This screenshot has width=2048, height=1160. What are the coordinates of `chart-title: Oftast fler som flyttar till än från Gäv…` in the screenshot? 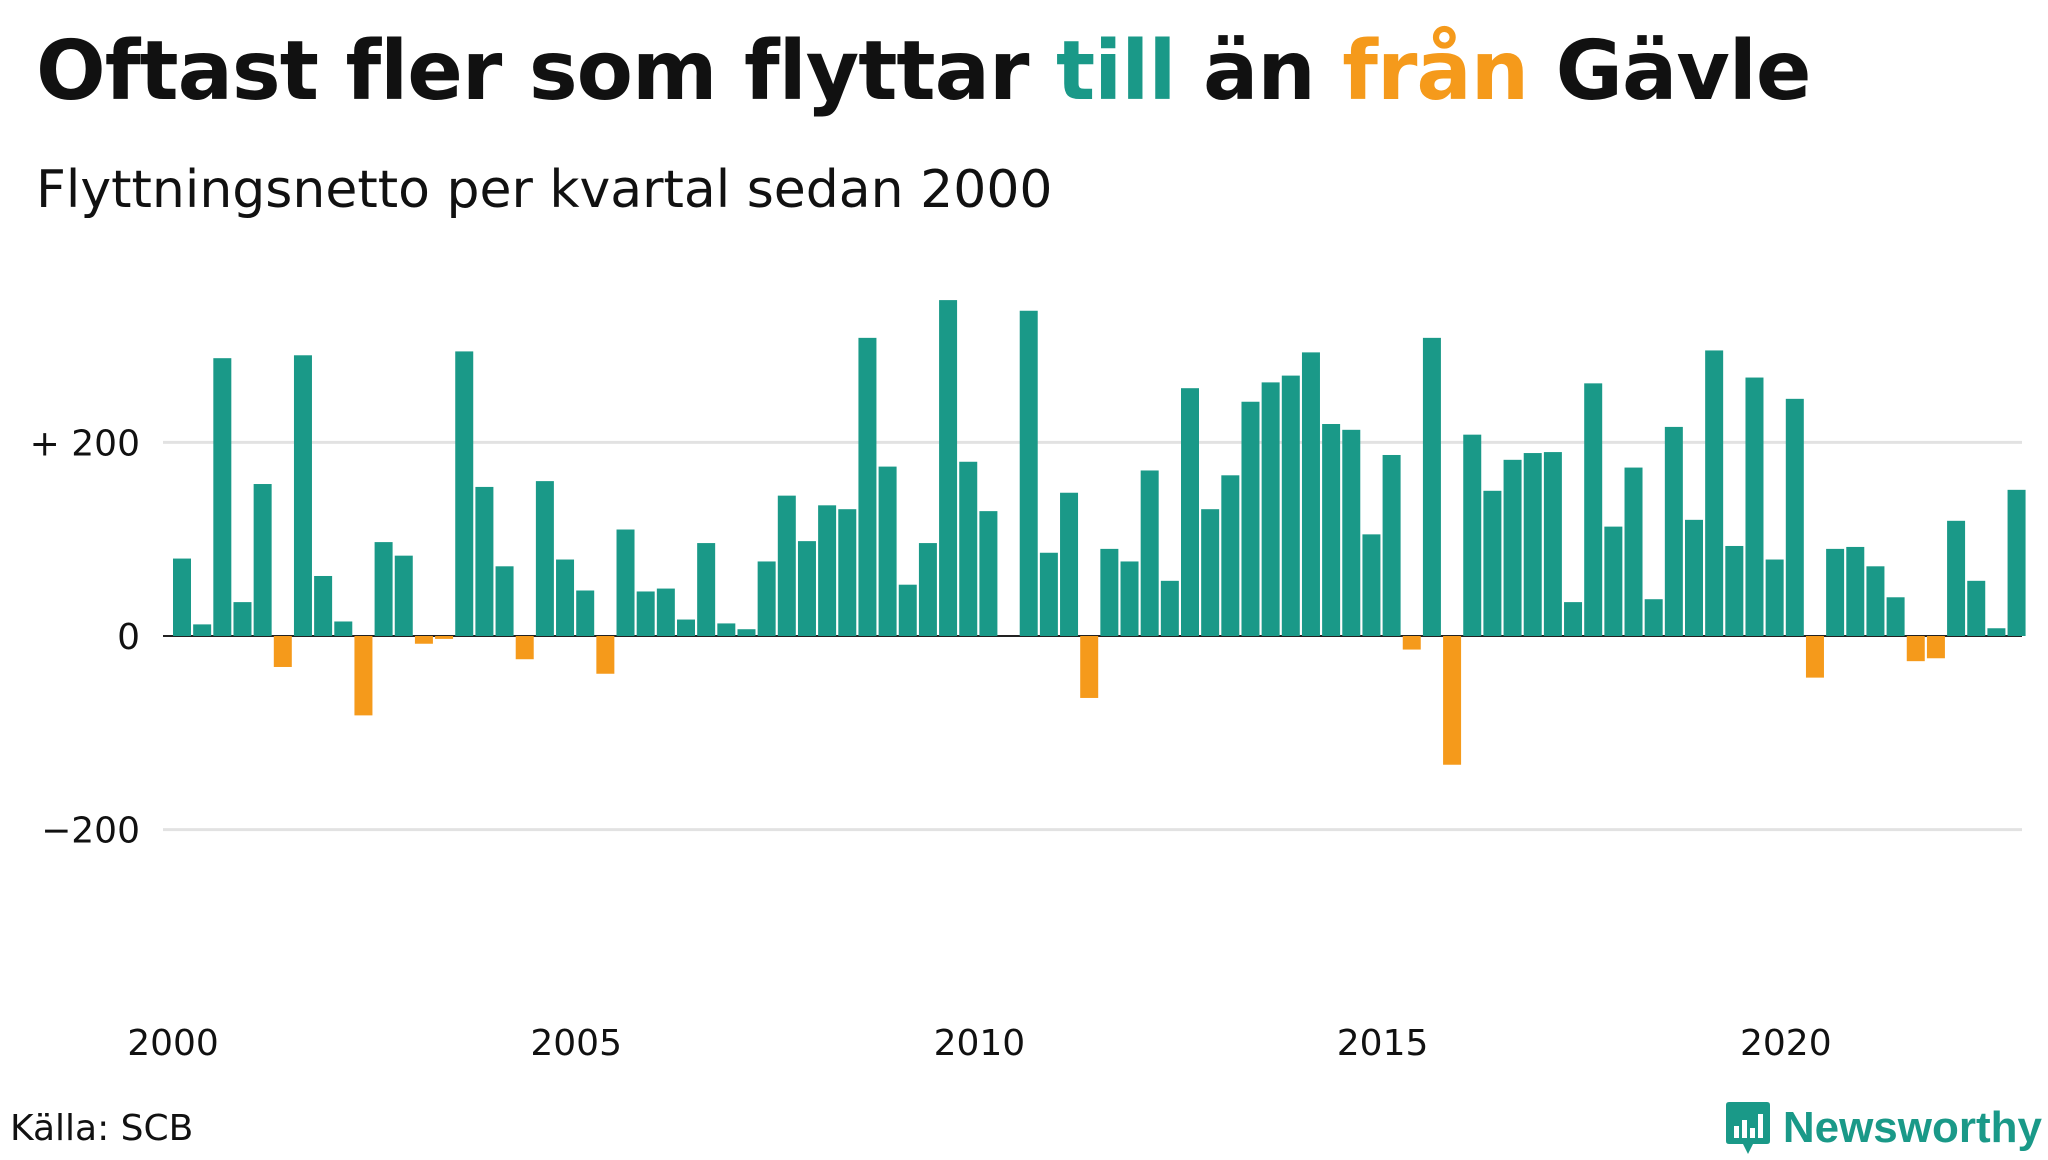 It's located at (924, 71).